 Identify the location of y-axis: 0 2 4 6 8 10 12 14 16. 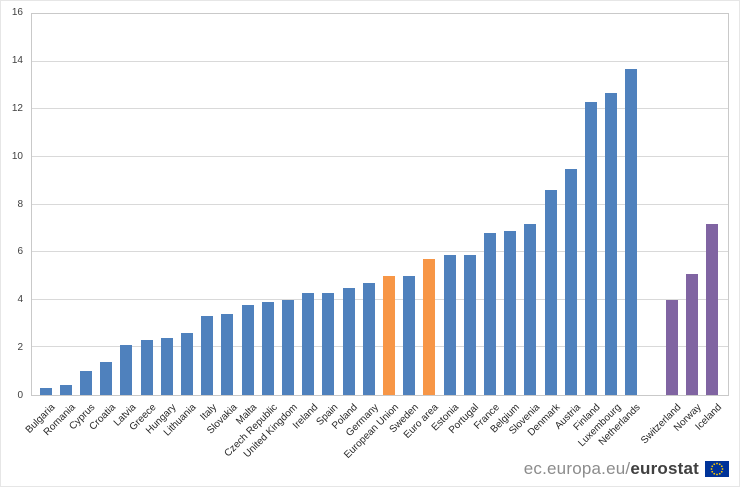
(14, 243).